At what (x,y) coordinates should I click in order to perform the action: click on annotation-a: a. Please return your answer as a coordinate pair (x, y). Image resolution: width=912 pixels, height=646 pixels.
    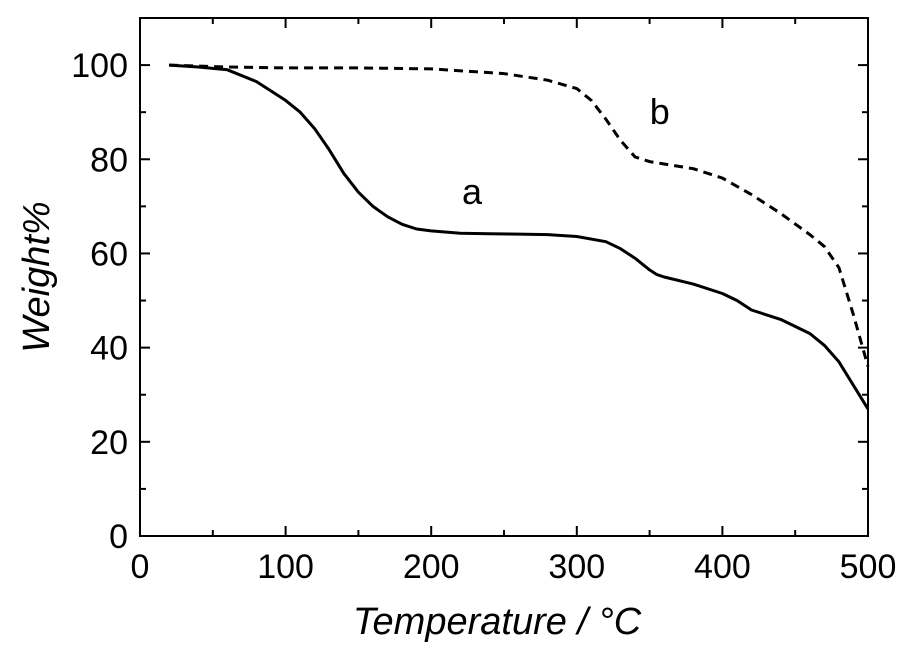
    Looking at the image, I should click on (472, 191).